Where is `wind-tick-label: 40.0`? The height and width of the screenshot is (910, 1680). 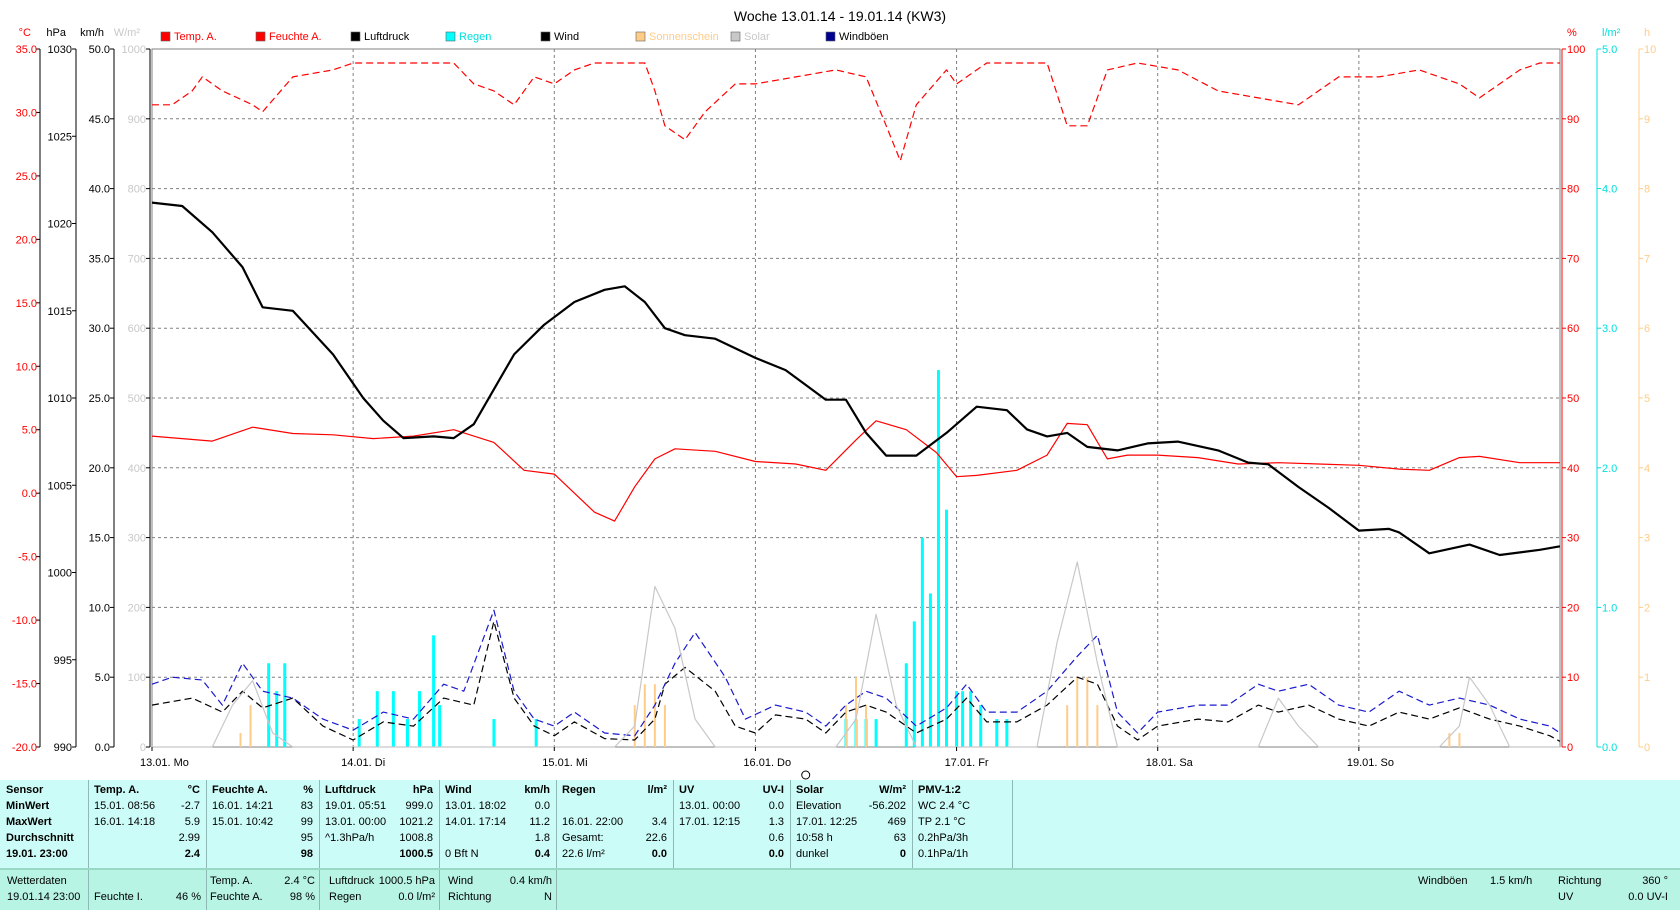 wind-tick-label: 40.0 is located at coordinates (99, 190).